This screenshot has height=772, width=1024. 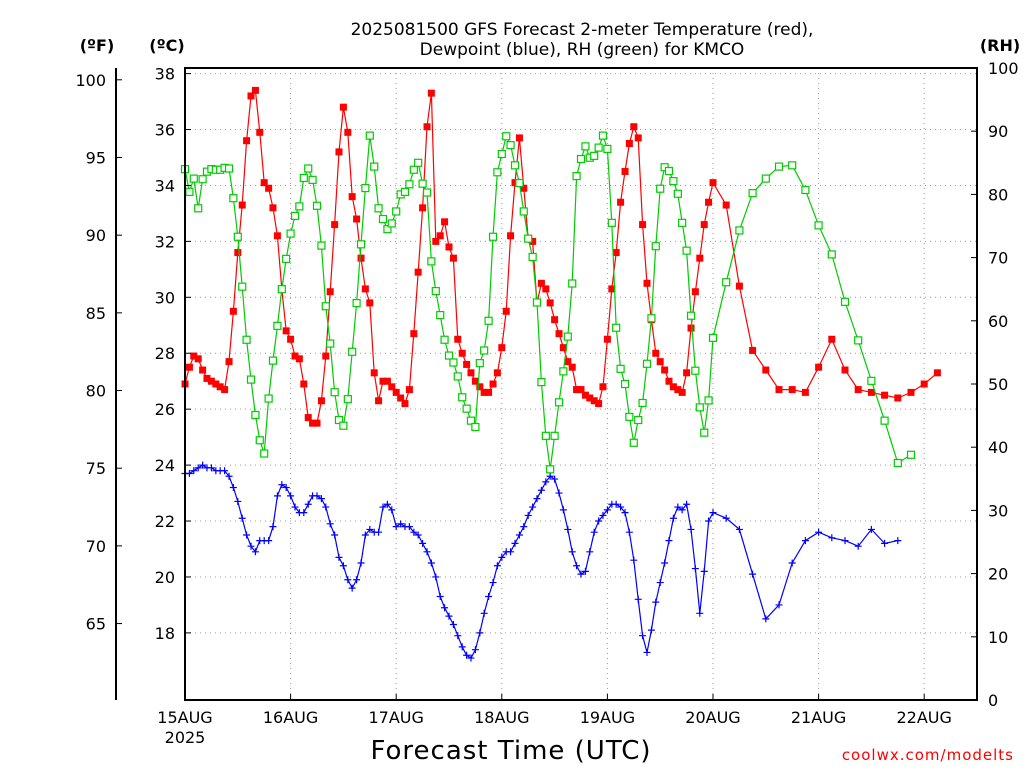 What do you see at coordinates (165, 185) in the screenshot?
I see `celsius-tick-label: 34` at bounding box center [165, 185].